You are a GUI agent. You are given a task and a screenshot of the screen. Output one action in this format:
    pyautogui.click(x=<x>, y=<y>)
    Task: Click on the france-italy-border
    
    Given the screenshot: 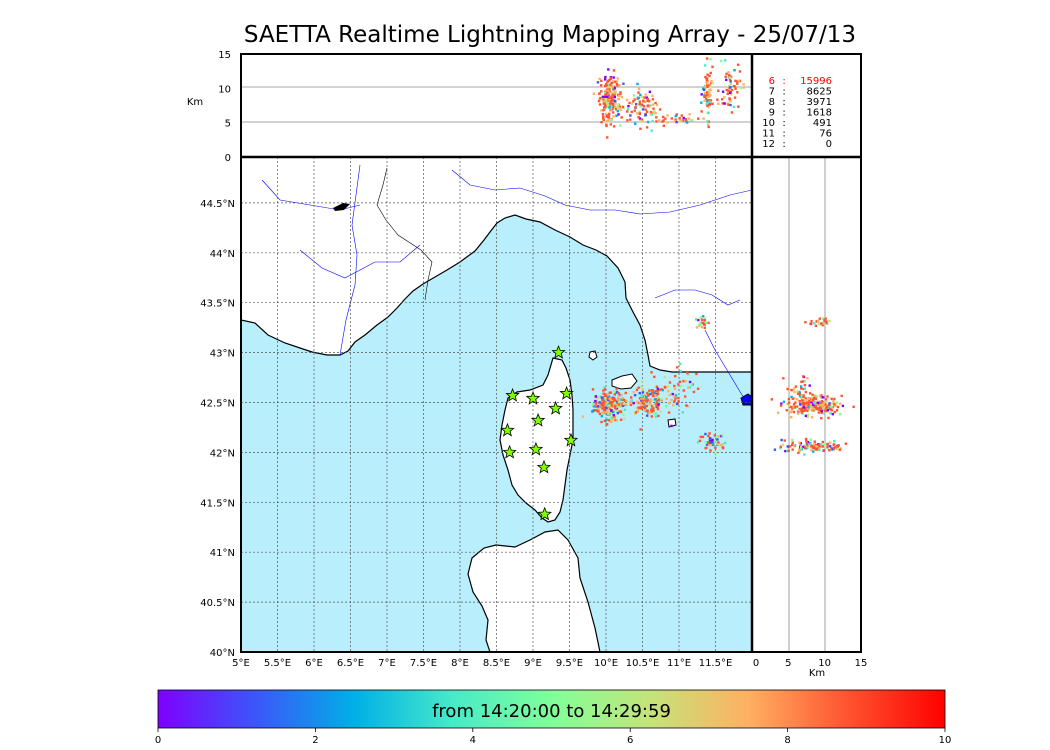 What is the action you would take?
    pyautogui.click(x=404, y=234)
    